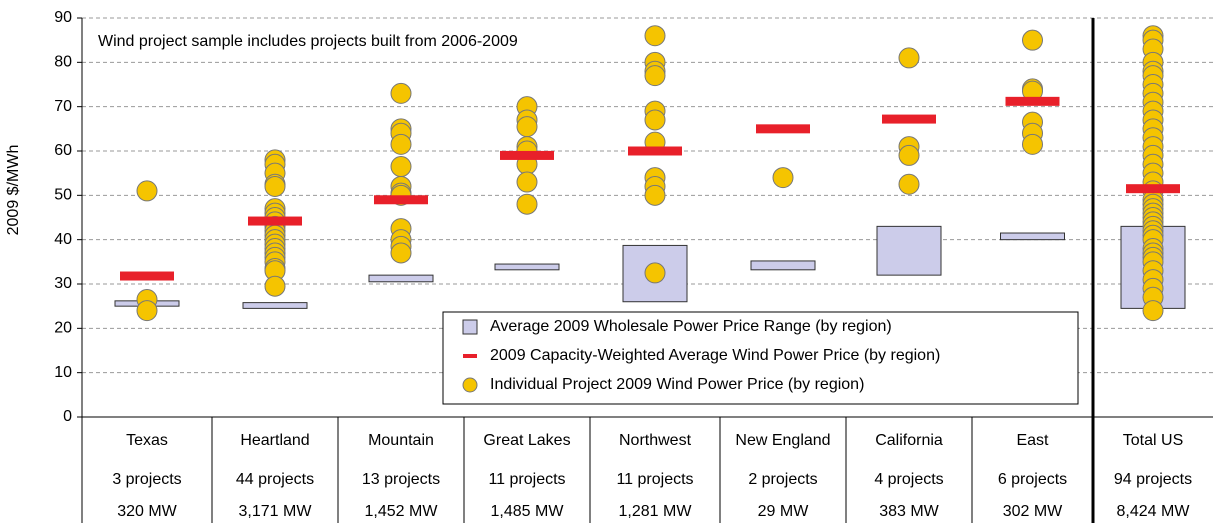  What do you see at coordinates (63, 106) in the screenshot?
I see `y-tick-label: 70` at bounding box center [63, 106].